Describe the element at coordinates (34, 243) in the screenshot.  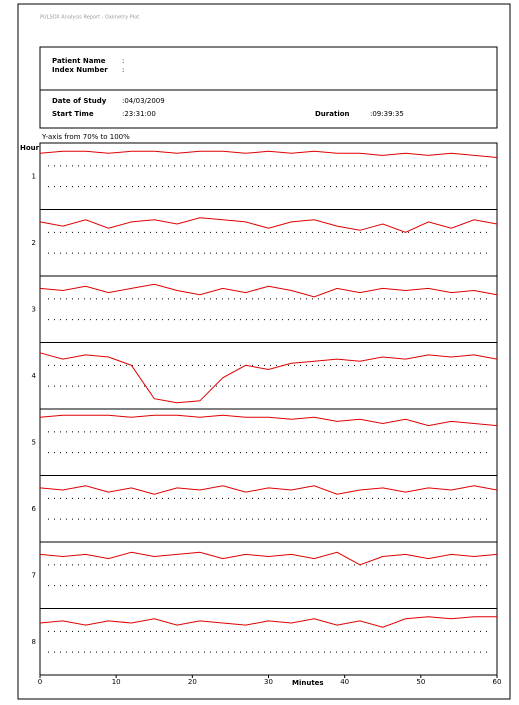
I see `hour-label: 2` at that location.